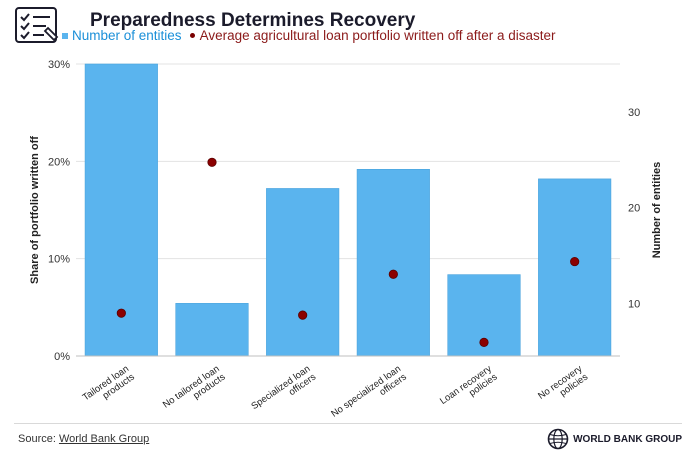  I want to click on source-prefix: Source:, so click(38, 439).